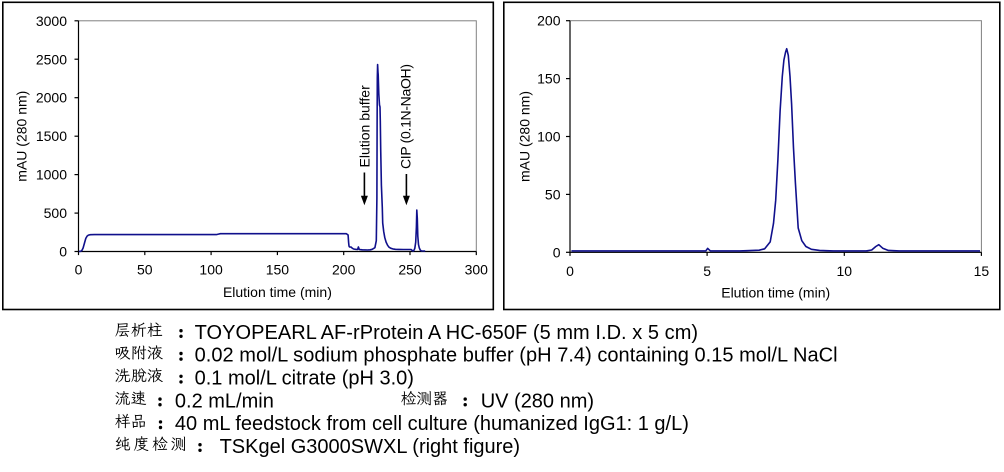  Describe the element at coordinates (51, 136) in the screenshot. I see `svg-text: 1500` at that location.